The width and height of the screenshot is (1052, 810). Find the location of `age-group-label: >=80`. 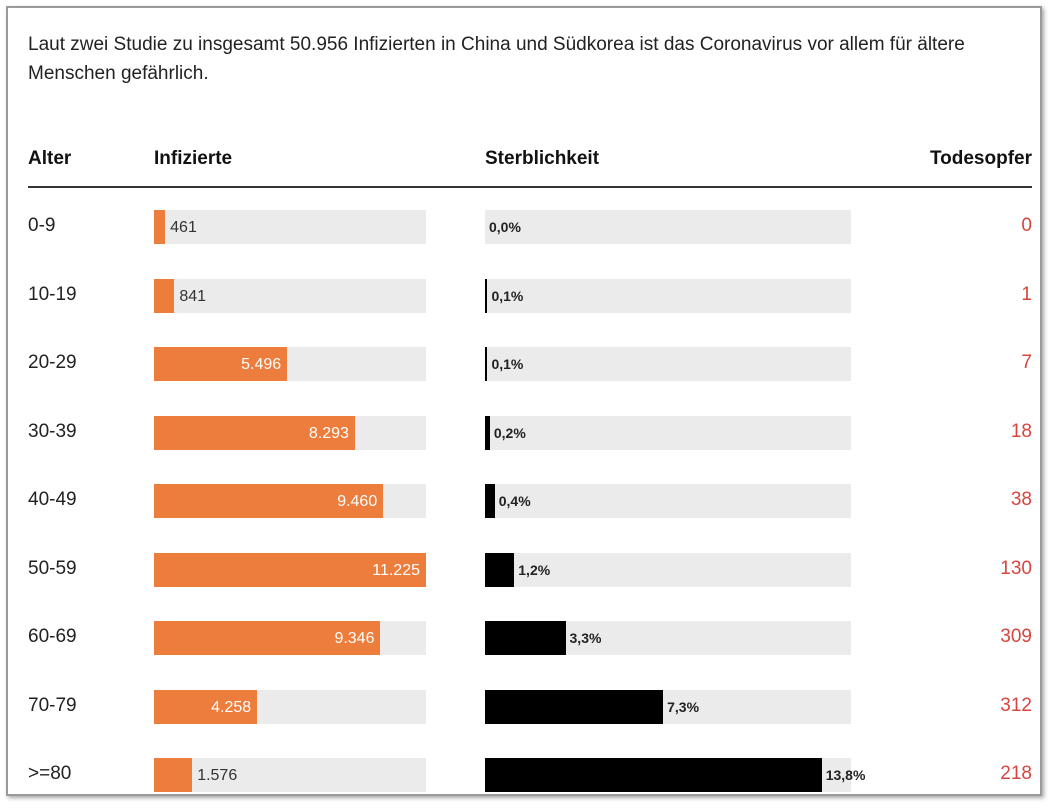

age-group-label: >=80 is located at coordinates (50, 773).